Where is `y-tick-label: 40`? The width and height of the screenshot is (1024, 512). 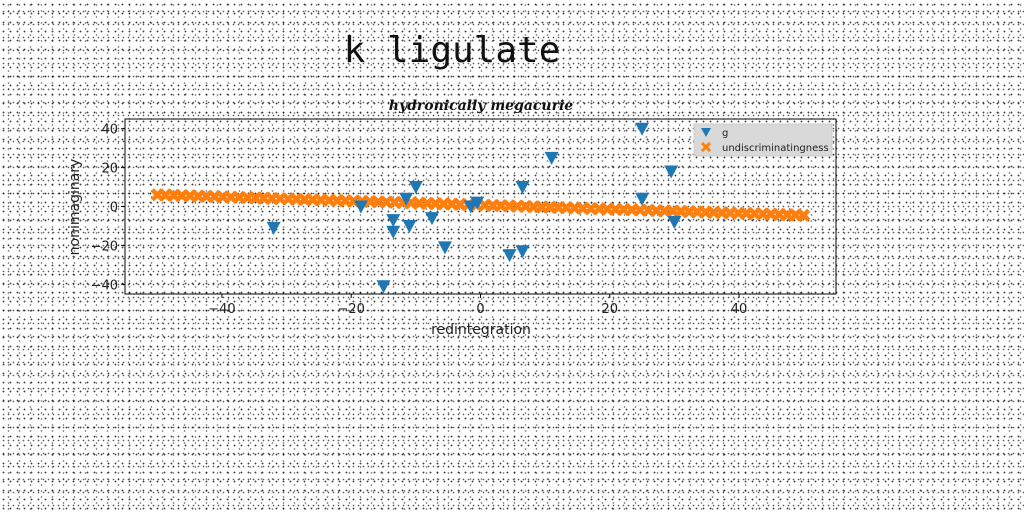 y-tick-label: 40 is located at coordinates (109, 130).